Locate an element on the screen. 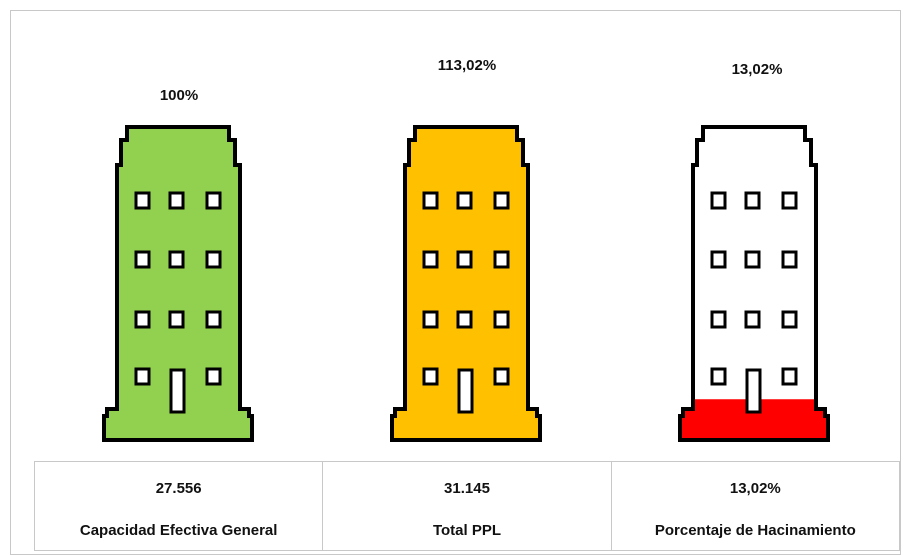  building-capacidad is located at coordinates (178, 283).